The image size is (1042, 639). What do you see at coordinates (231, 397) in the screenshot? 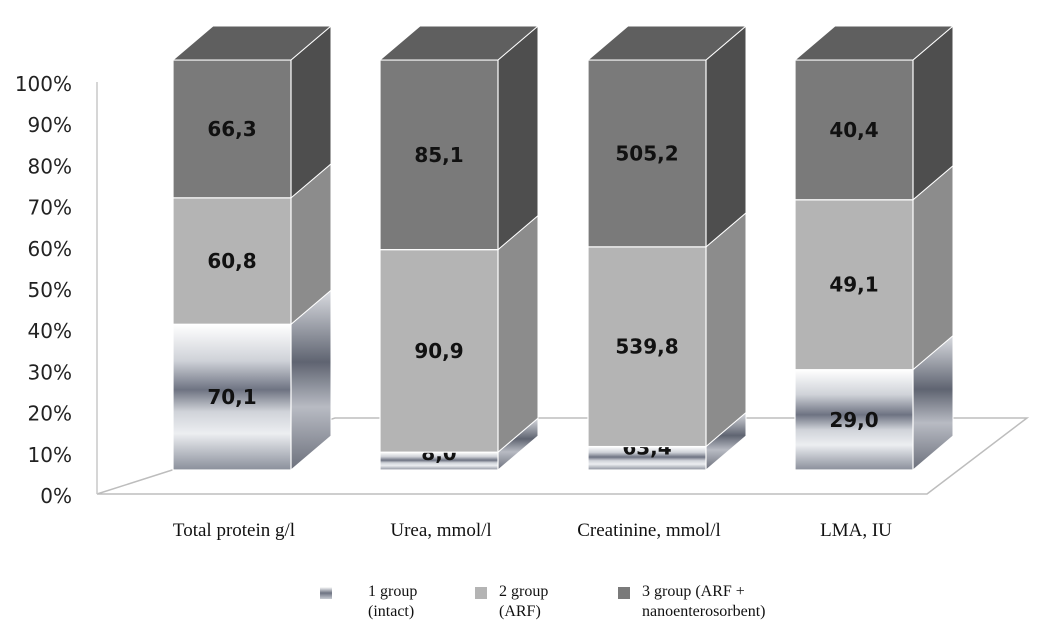
I see `data-label: 70,1` at bounding box center [231, 397].